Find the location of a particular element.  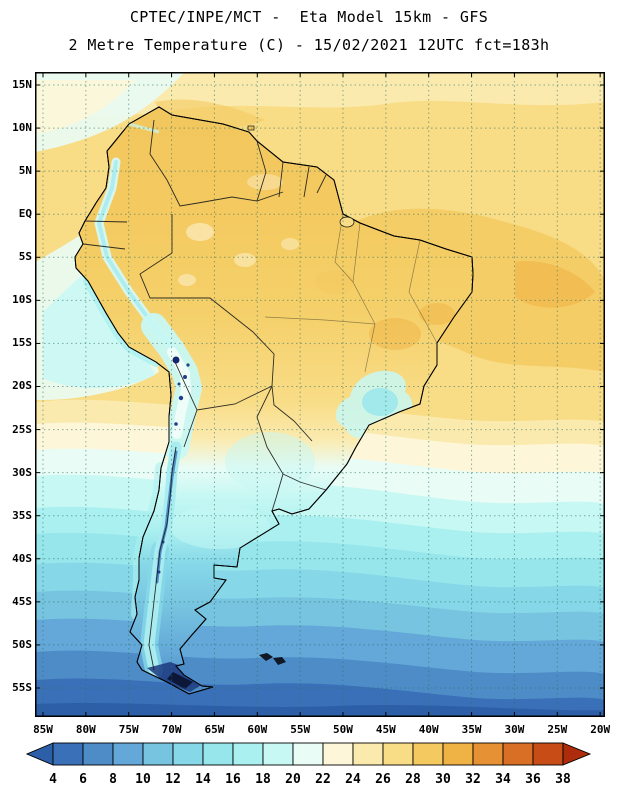

lon-label: 50W is located at coordinates (343, 729).